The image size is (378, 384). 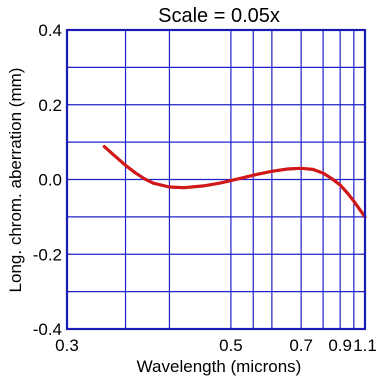 What do you see at coordinates (301, 345) in the screenshot?
I see `x-tick-label: 0.7` at bounding box center [301, 345].